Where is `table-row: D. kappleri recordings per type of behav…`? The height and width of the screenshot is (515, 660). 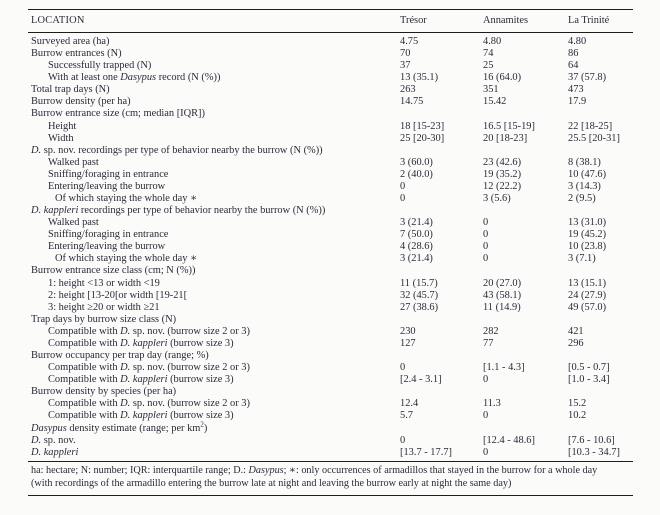 table-row: D. kappleri recordings per type of behav… is located at coordinates (330, 211).